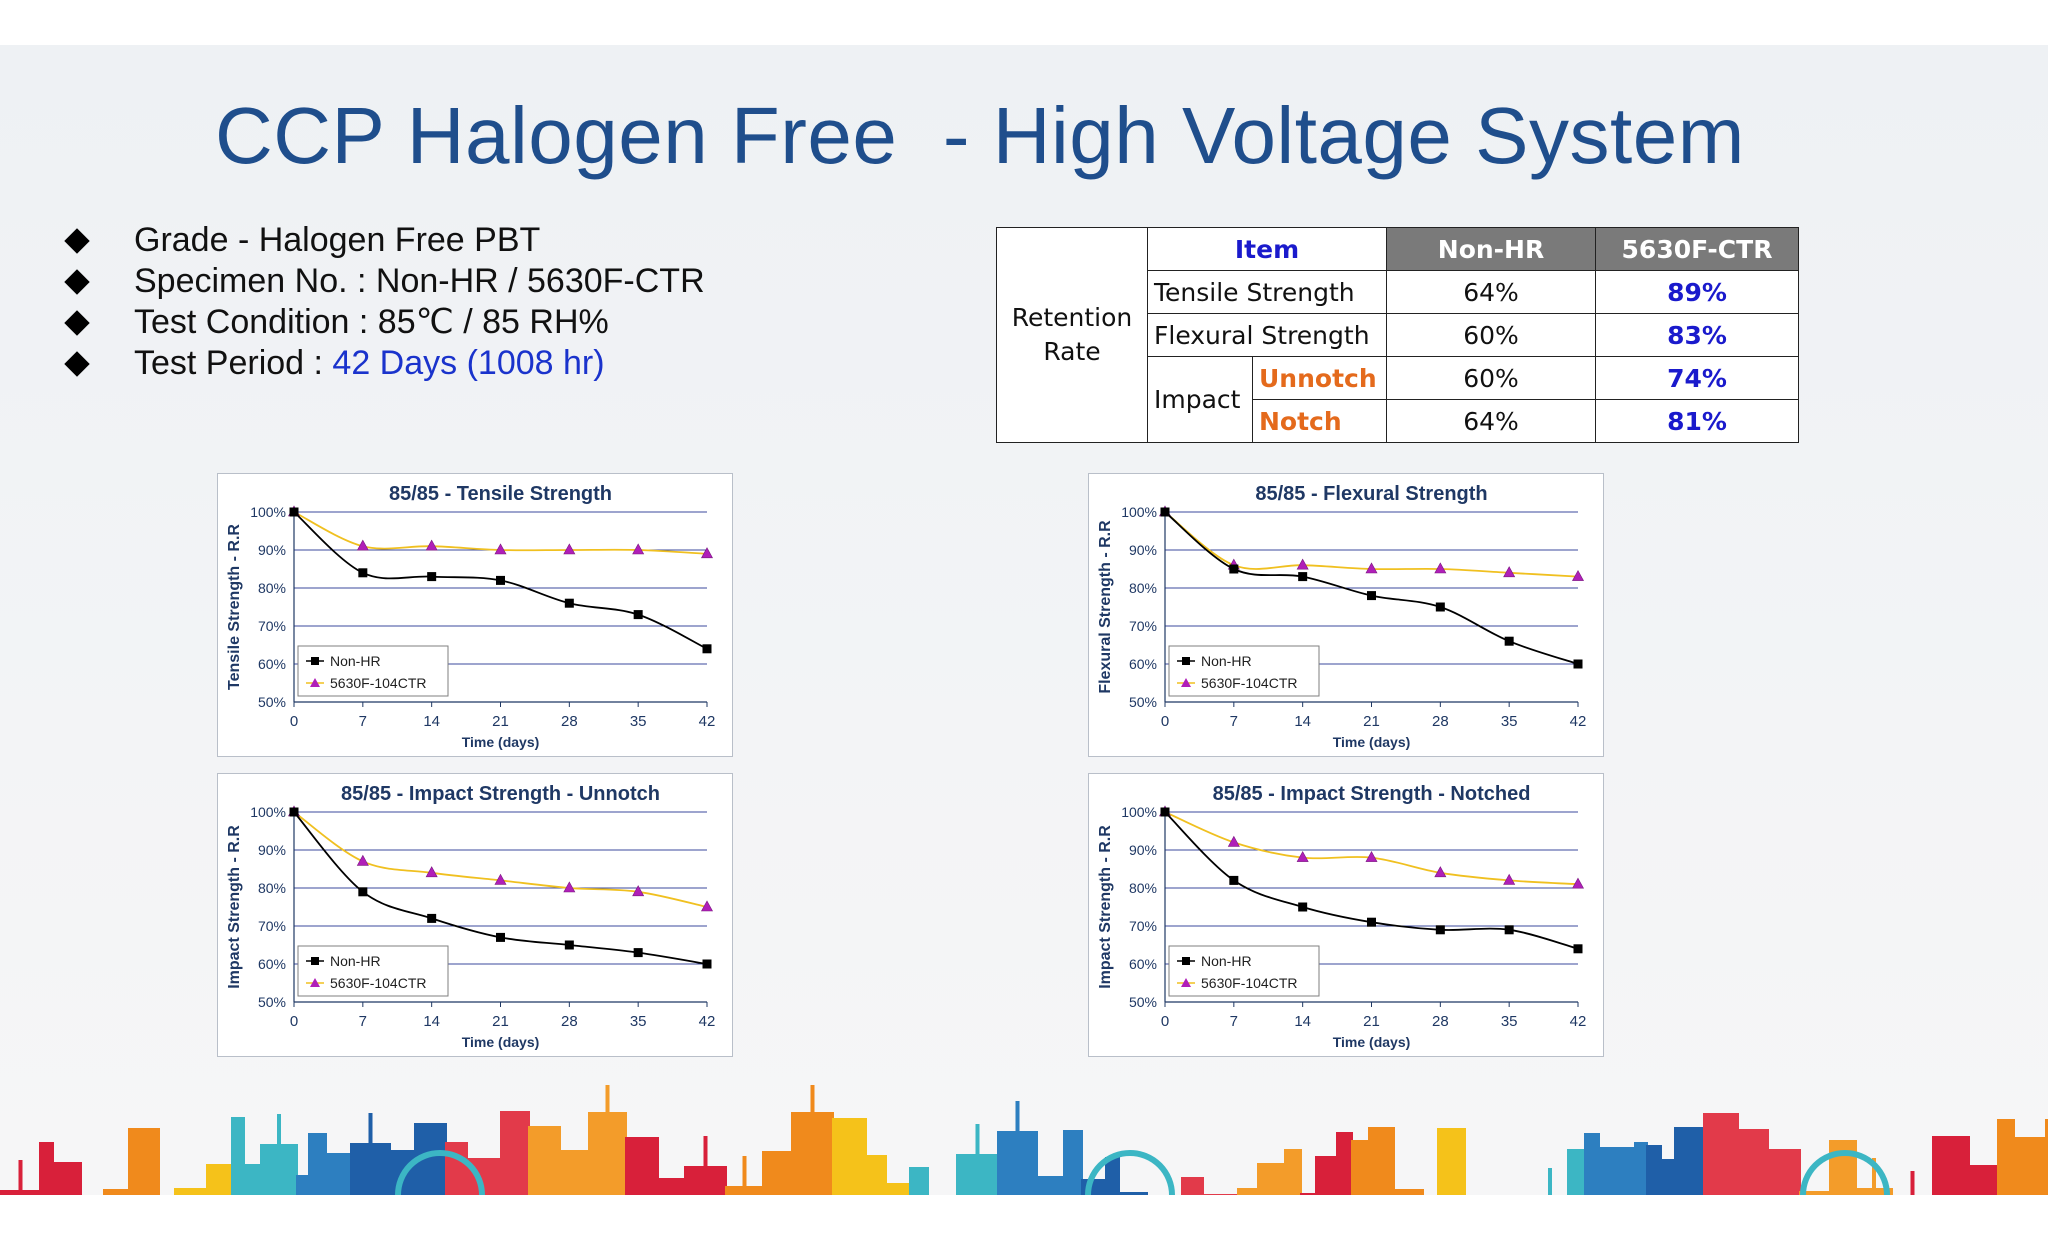 The image size is (2048, 1243). What do you see at coordinates (1697, 421) in the screenshot?
I see `ctr-value: 81%` at bounding box center [1697, 421].